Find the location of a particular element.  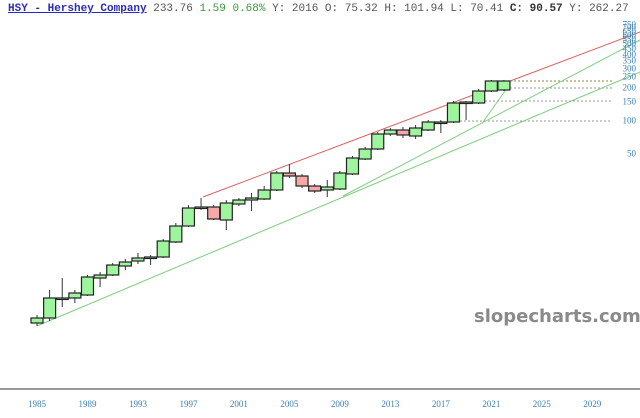

candle-1988 is located at coordinates (75, 296).